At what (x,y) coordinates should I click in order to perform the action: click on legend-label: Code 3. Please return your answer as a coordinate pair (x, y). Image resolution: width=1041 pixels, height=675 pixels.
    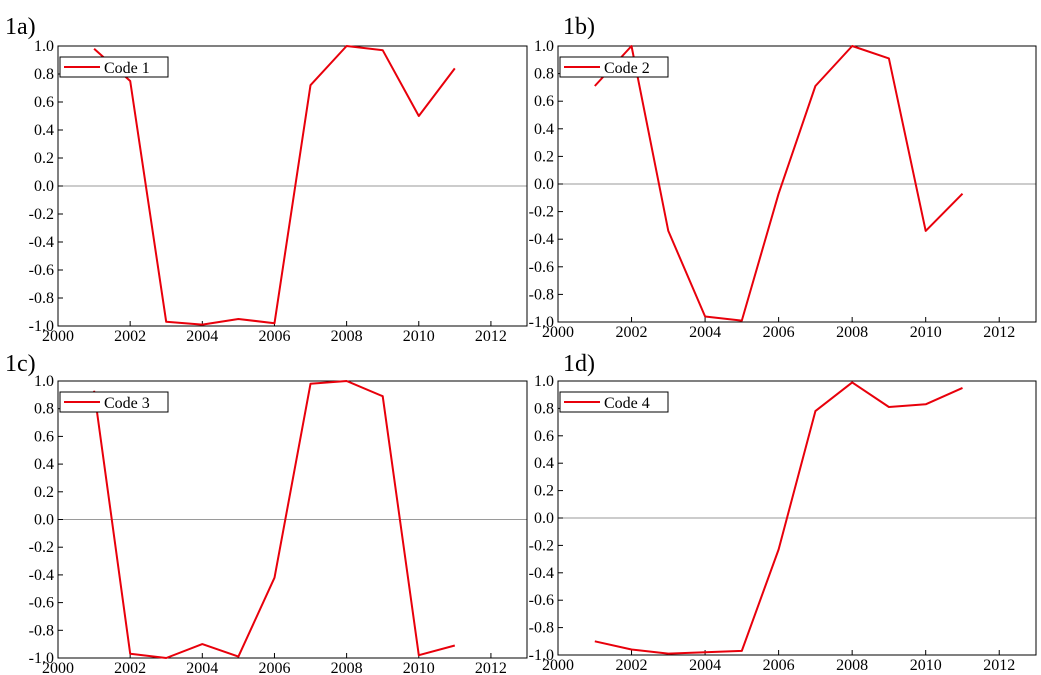
    Looking at the image, I should click on (127, 403).